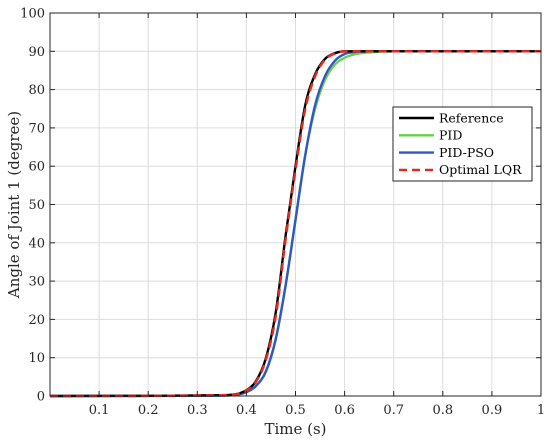 The image size is (550, 442). Describe the element at coordinates (295, 429) in the screenshot. I see `x-axis-label: Time (s)` at that location.